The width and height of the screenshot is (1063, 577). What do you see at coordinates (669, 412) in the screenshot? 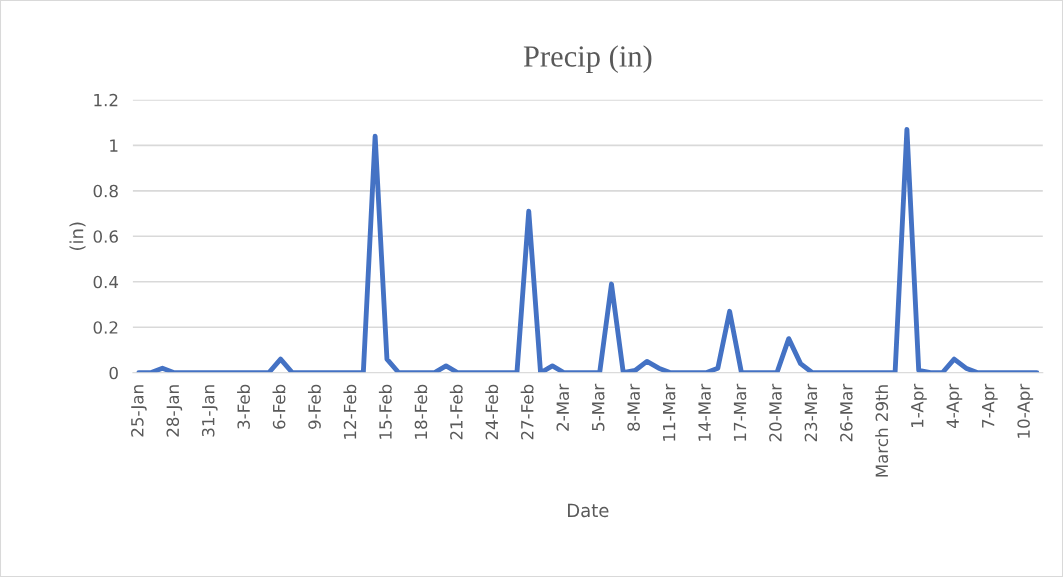
I see `x-tick-label: 11-Mar` at bounding box center [669, 412].